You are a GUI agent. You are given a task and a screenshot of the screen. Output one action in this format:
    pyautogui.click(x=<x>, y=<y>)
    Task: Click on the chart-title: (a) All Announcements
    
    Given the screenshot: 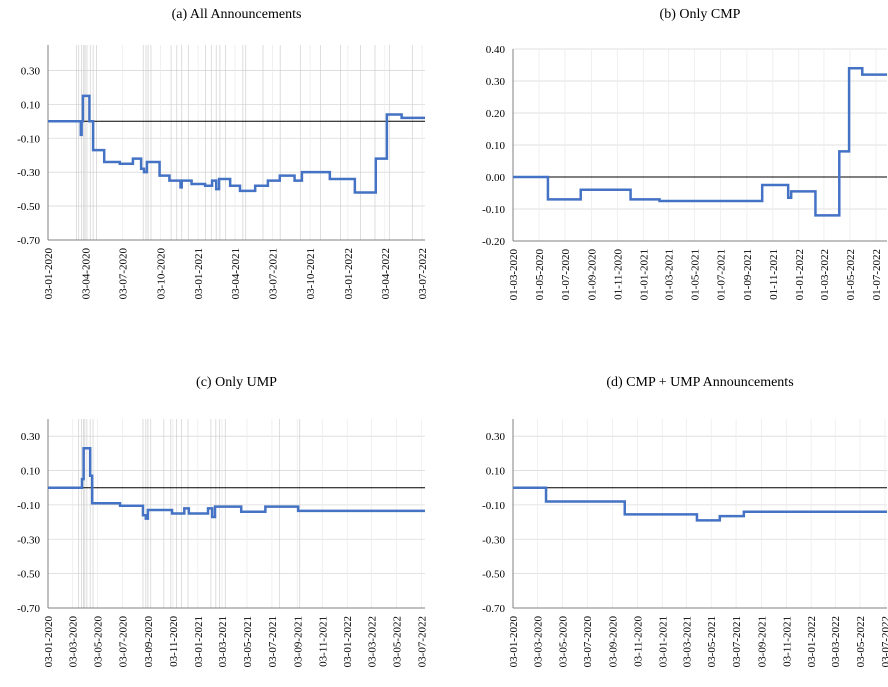 What is the action you would take?
    pyautogui.click(x=237, y=14)
    